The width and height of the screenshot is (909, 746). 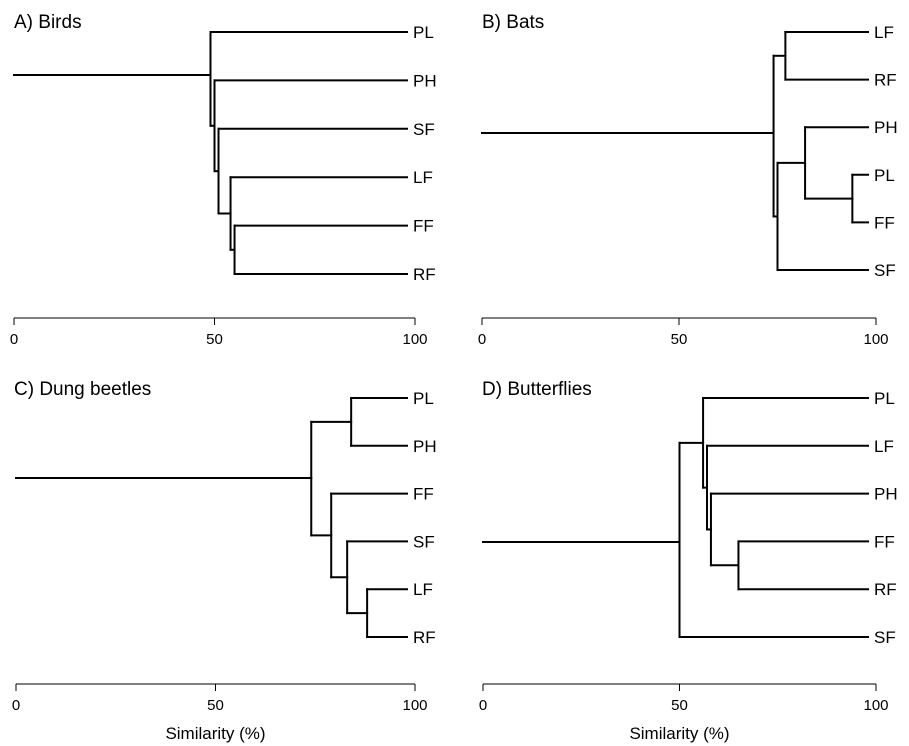 I want to click on panel-title: C) Dung beetles, so click(x=82, y=389).